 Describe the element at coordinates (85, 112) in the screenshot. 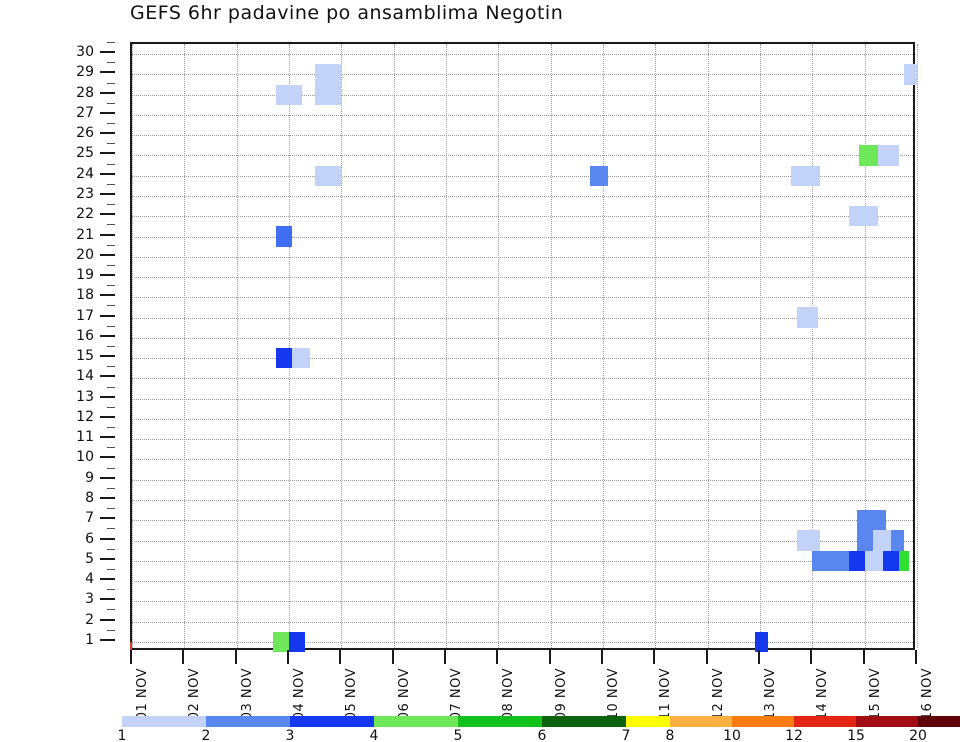

I see `y-tick-label: 27` at that location.